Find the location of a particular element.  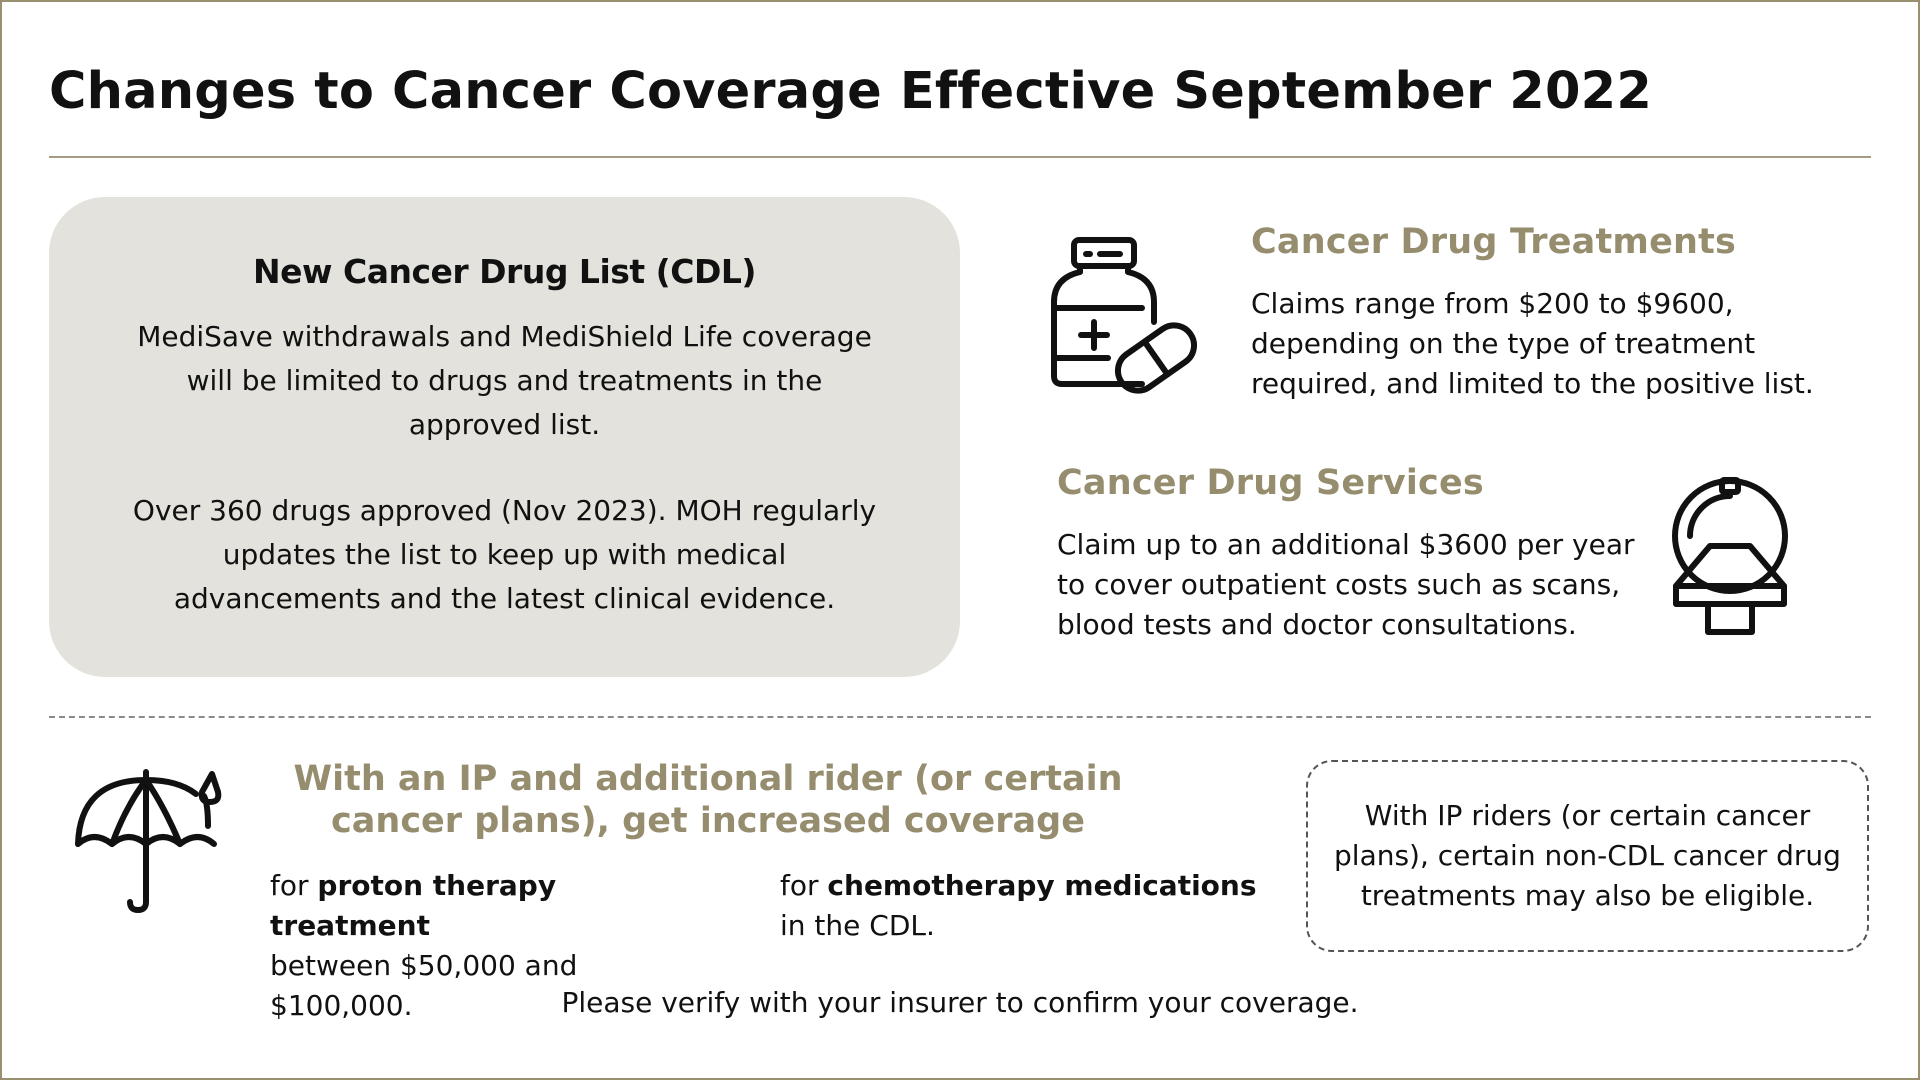

chemotherapy-bold: chemotherapy medications is located at coordinates (1042, 885).